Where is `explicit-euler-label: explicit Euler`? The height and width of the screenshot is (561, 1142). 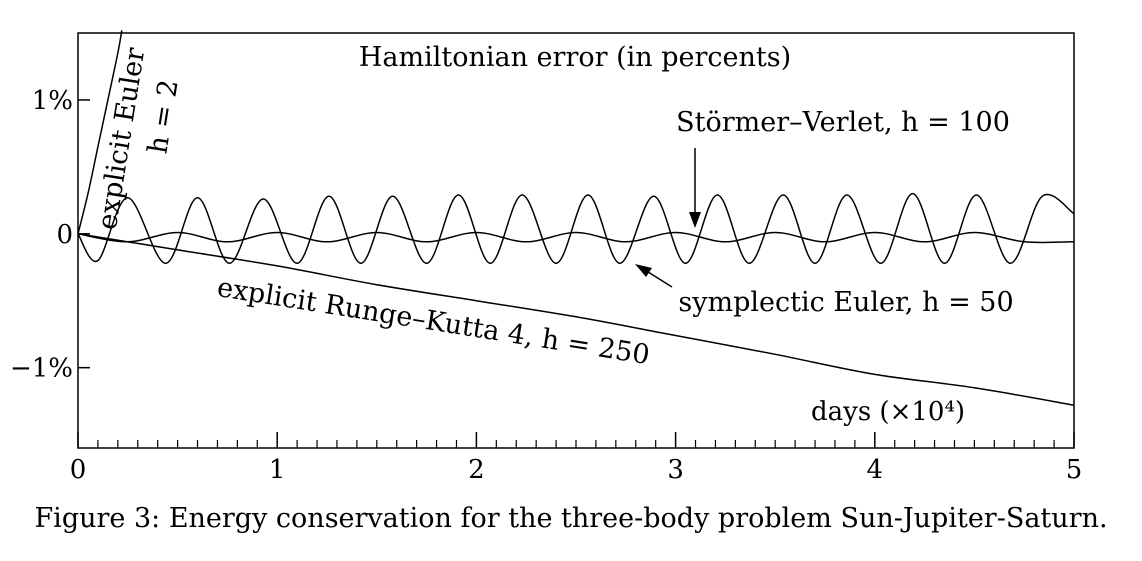
explicit-euler-label: explicit Euler is located at coordinates (121, 139).